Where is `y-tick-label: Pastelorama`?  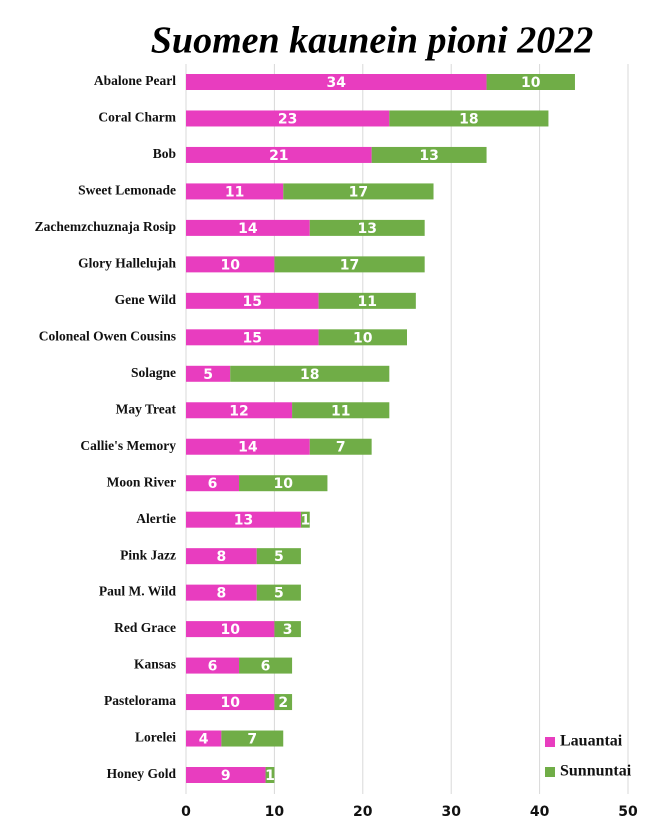 y-tick-label: Pastelorama is located at coordinates (140, 700).